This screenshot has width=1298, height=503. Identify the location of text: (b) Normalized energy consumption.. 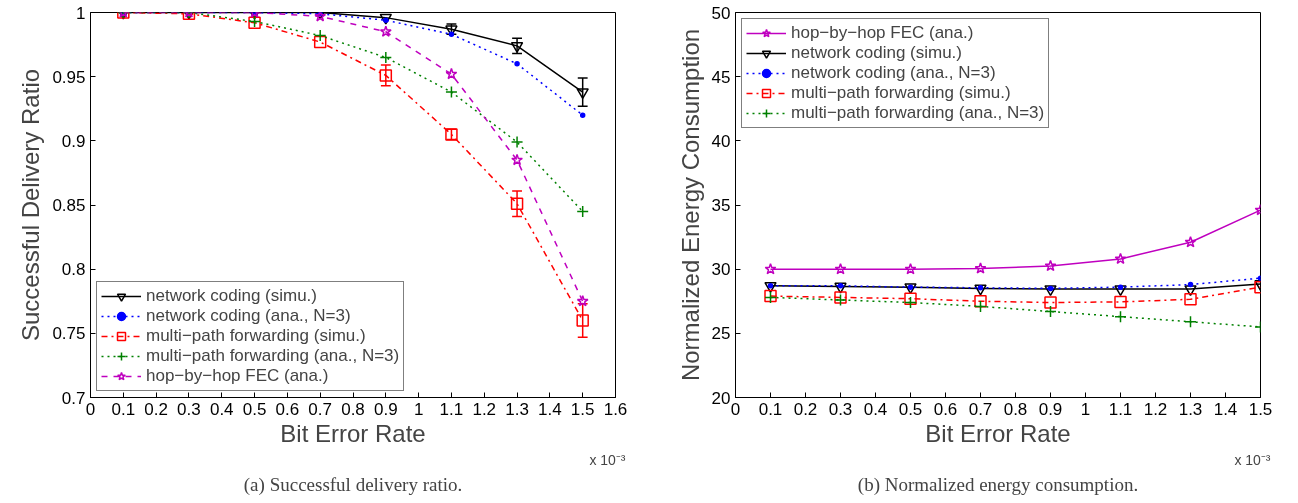
(998, 484).